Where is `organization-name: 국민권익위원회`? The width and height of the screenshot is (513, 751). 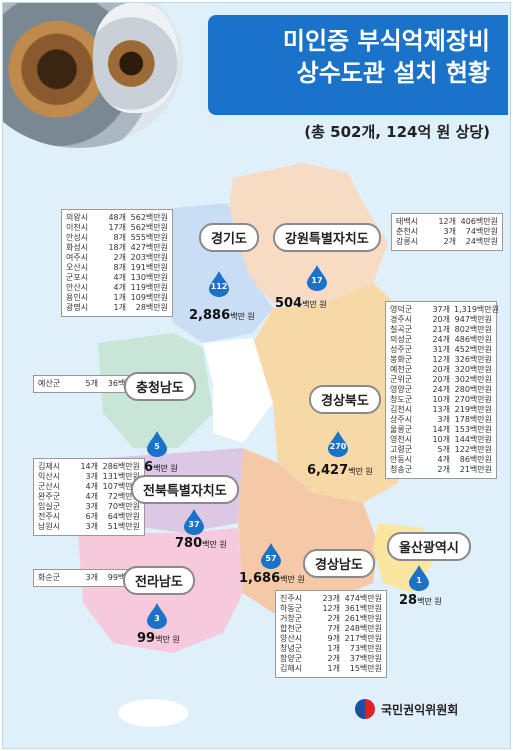
organization-name: 국민권익위원회 is located at coordinates (420, 709).